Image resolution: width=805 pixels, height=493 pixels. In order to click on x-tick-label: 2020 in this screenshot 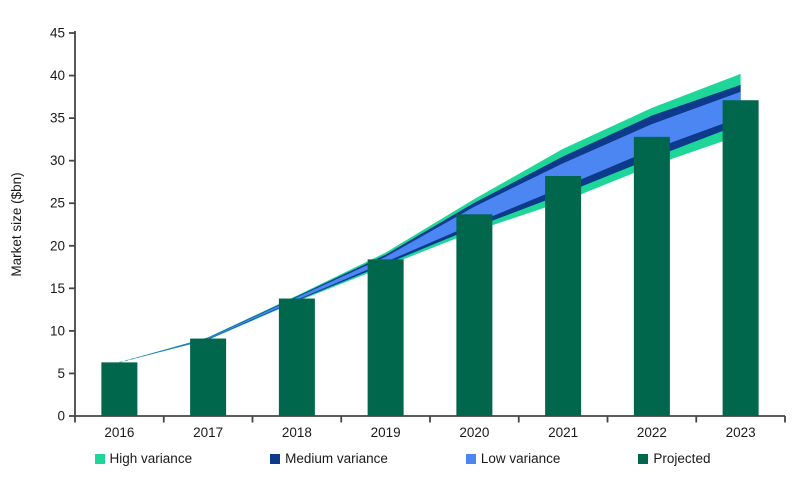, I will do `click(474, 432)`.